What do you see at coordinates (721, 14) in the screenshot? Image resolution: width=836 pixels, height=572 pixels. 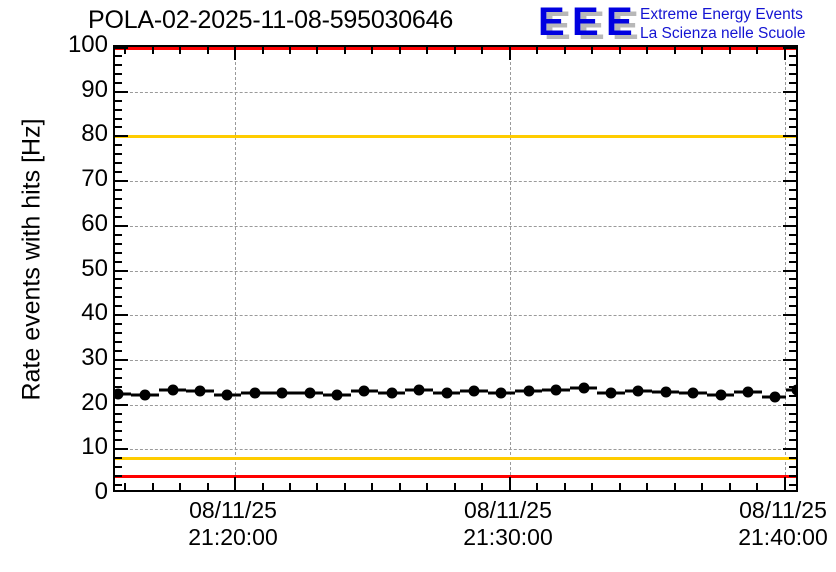 I see `eee-logo-line1: Extreme Energy Events` at bounding box center [721, 14].